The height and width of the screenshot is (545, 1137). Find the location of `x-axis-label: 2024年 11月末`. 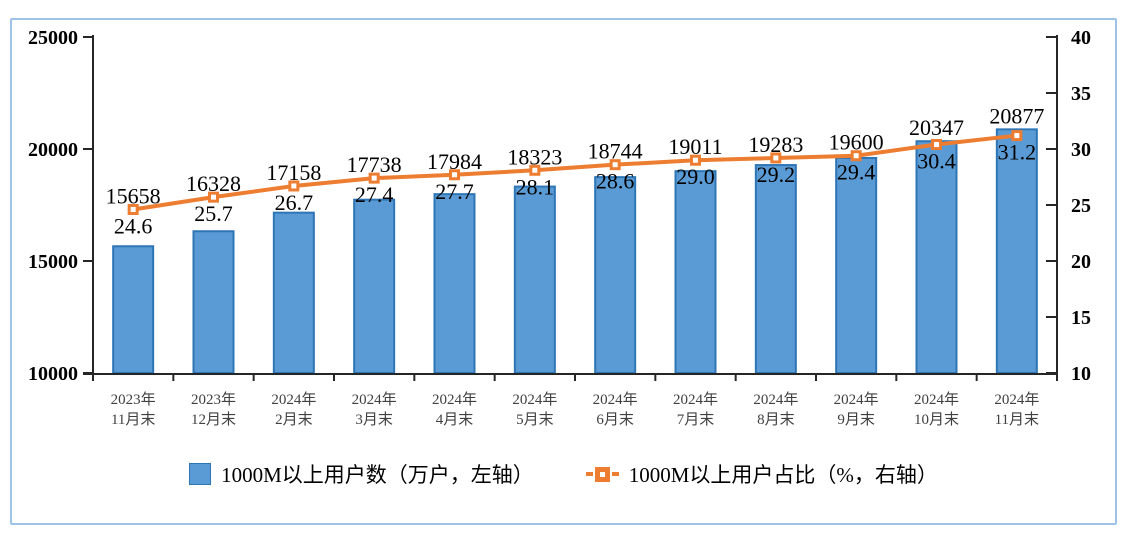

x-axis-label: 2024年 11月末 is located at coordinates (1016, 409).